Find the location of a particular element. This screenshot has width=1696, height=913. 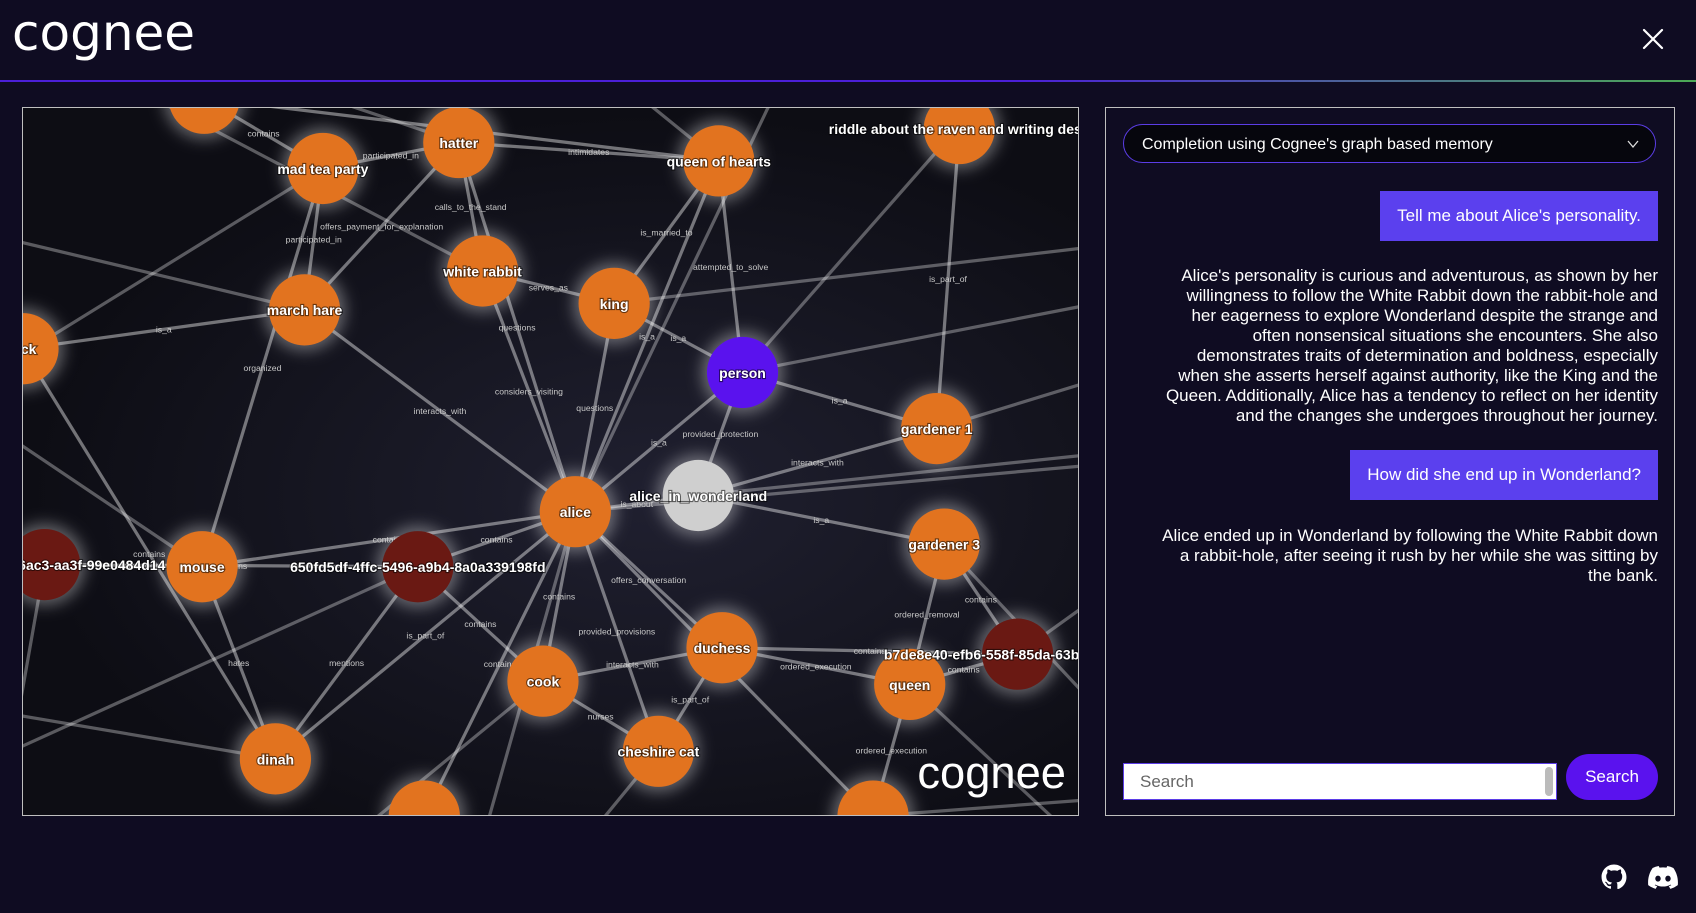

search-button: Search is located at coordinates (1612, 777).